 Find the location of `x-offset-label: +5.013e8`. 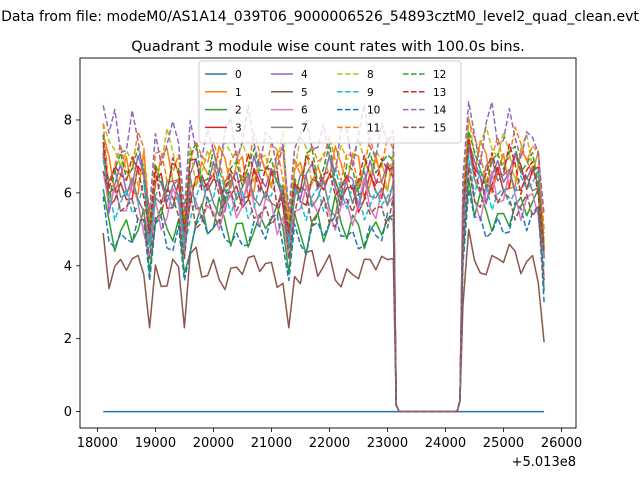

x-offset-label: +5.013e8 is located at coordinates (544, 462).